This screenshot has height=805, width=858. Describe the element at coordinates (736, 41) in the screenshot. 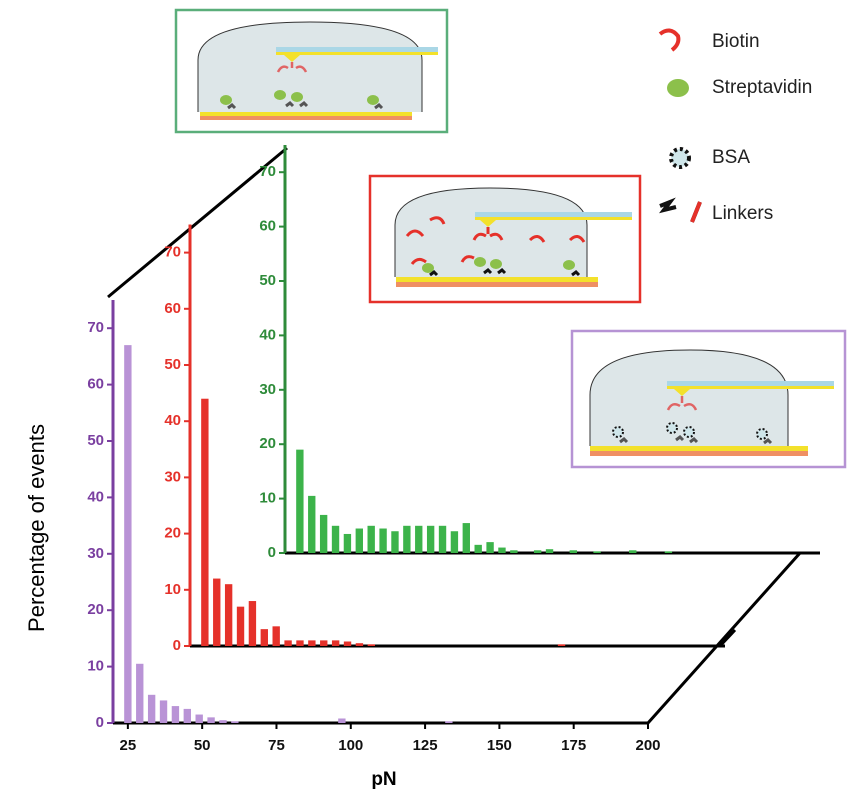

I see `legend-label: Biotin` at that location.